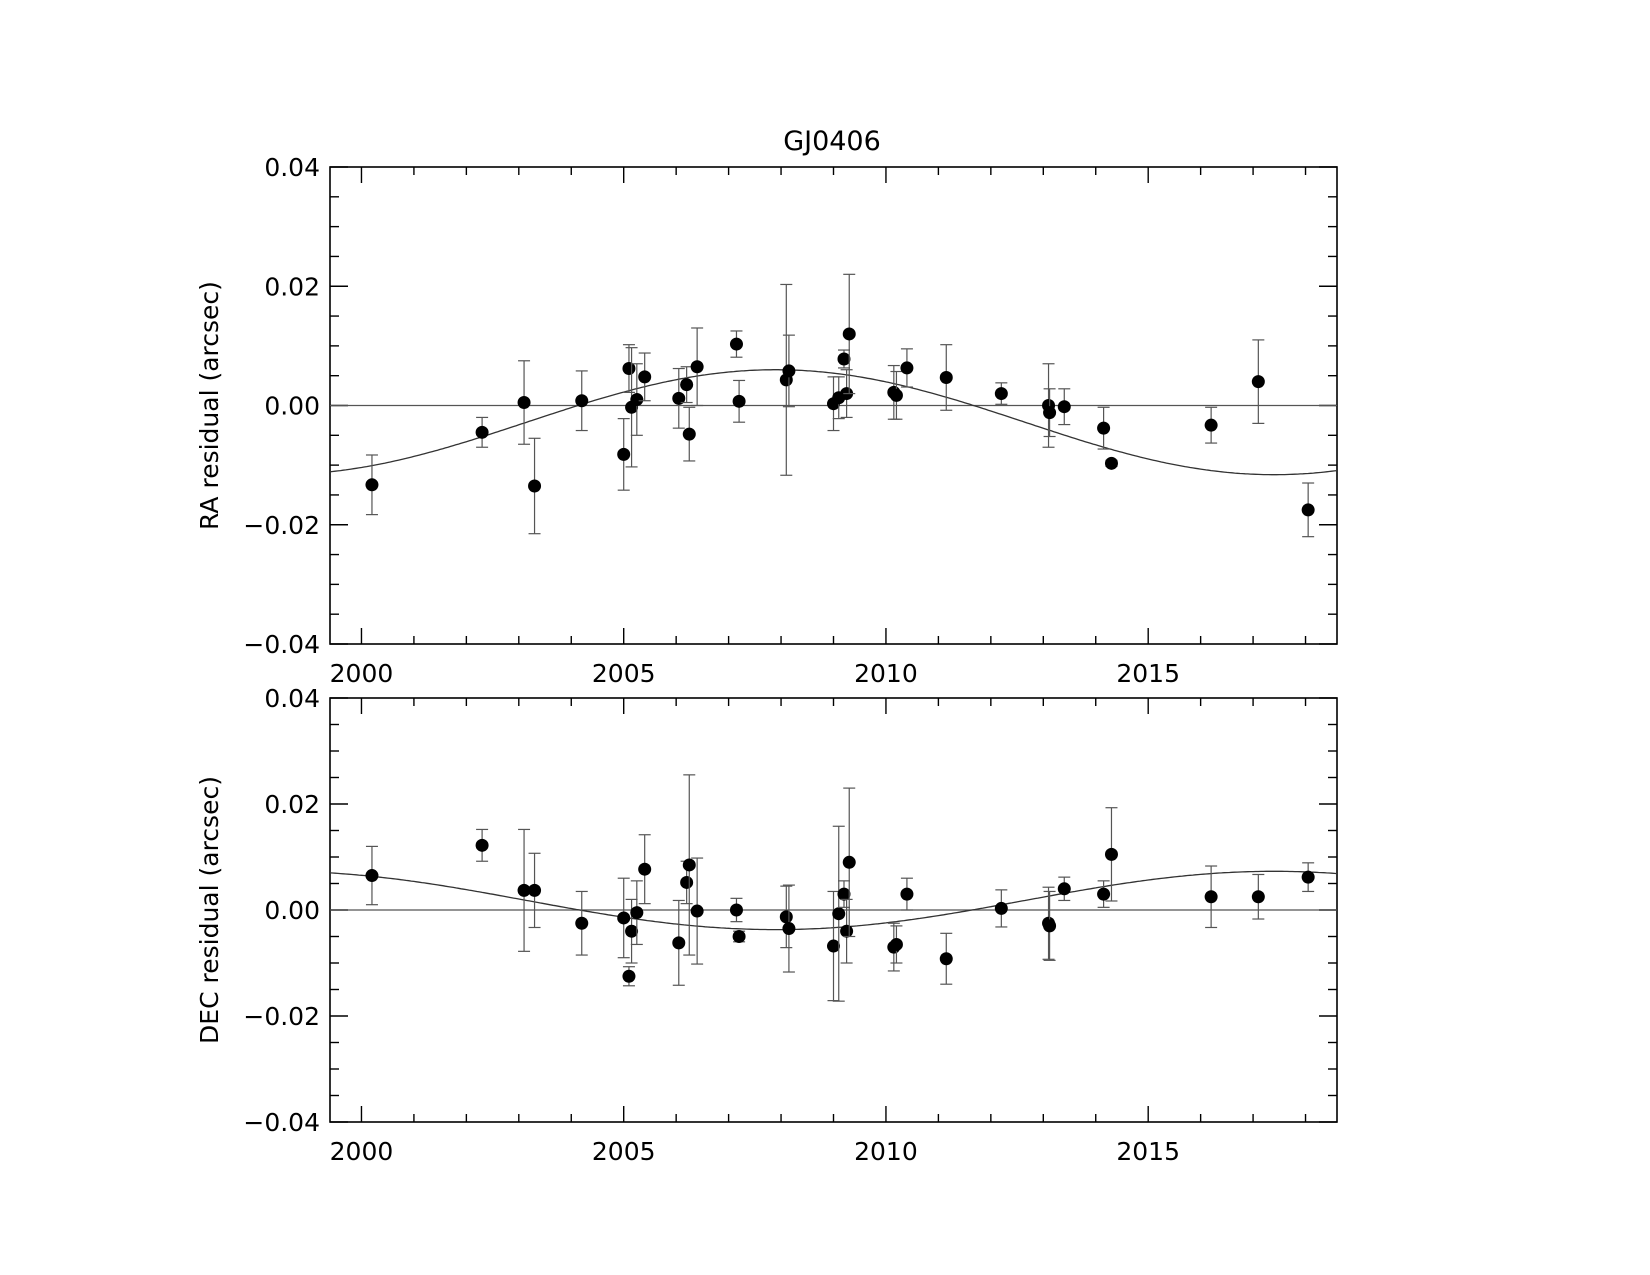 Image resolution: width=1650 pixels, height=1275 pixels. Describe the element at coordinates (209, 405) in the screenshot. I see `y-axis-title: RA residual (arcsec)` at that location.